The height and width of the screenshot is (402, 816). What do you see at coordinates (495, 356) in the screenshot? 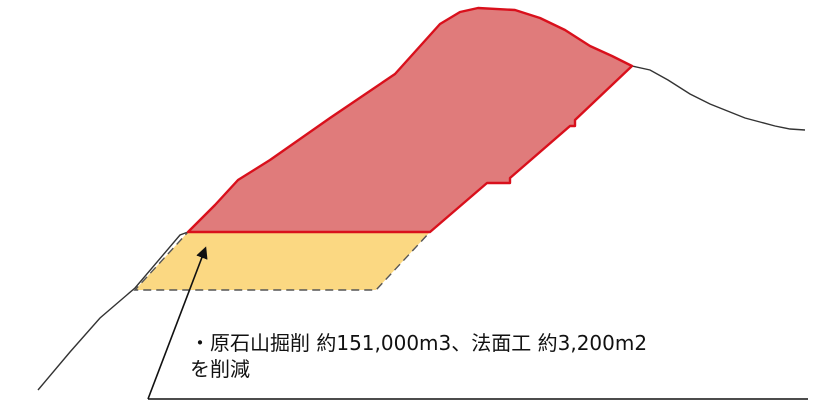
I see `annotation-text: ・原石山掘削 約151,000m3、法面工 約3,200m2 を削減` at bounding box center [495, 356].